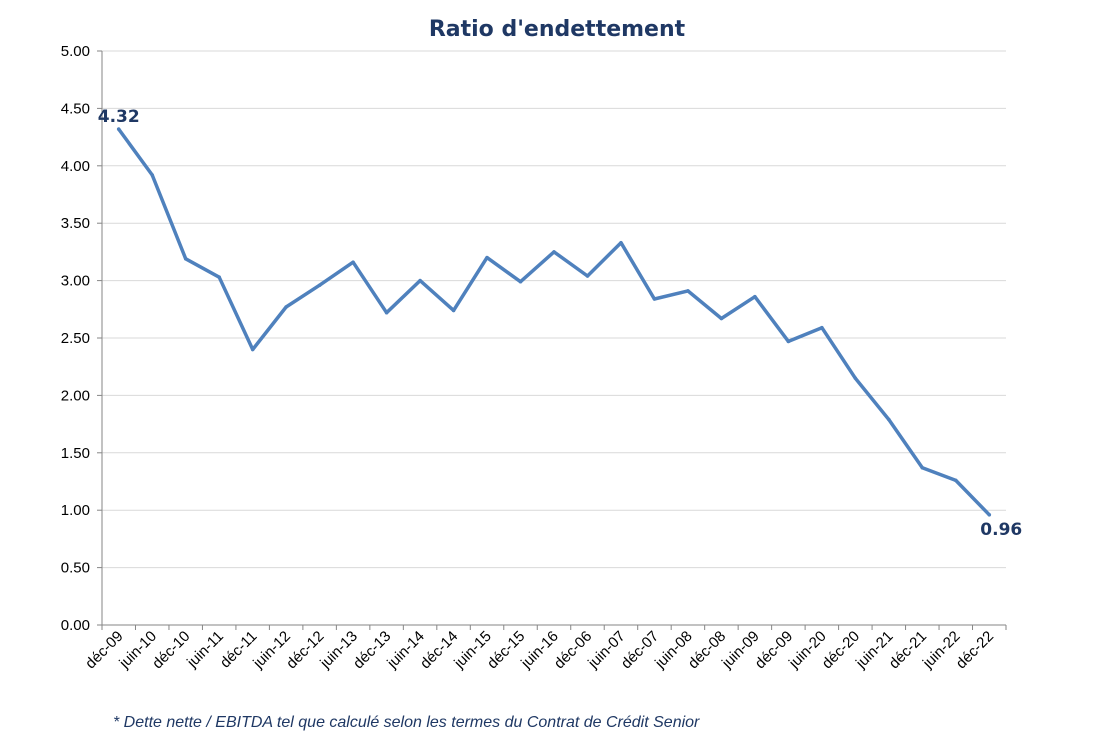  I want to click on x-tick-label: déc-06, so click(573, 650).